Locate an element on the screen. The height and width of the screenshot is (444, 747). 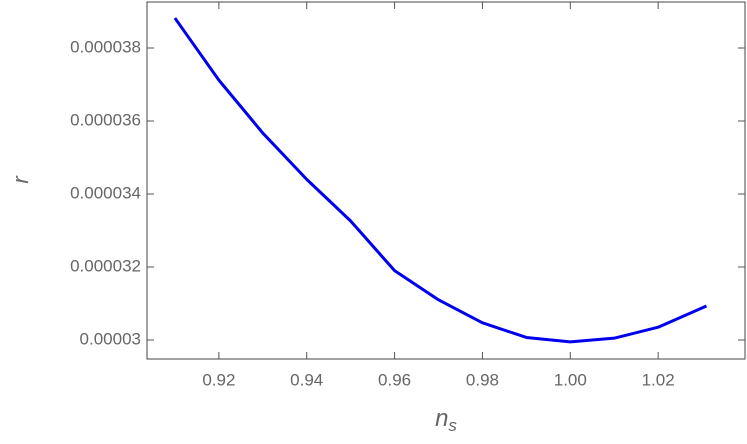
x-tick-label: 0.94 is located at coordinates (306, 379).